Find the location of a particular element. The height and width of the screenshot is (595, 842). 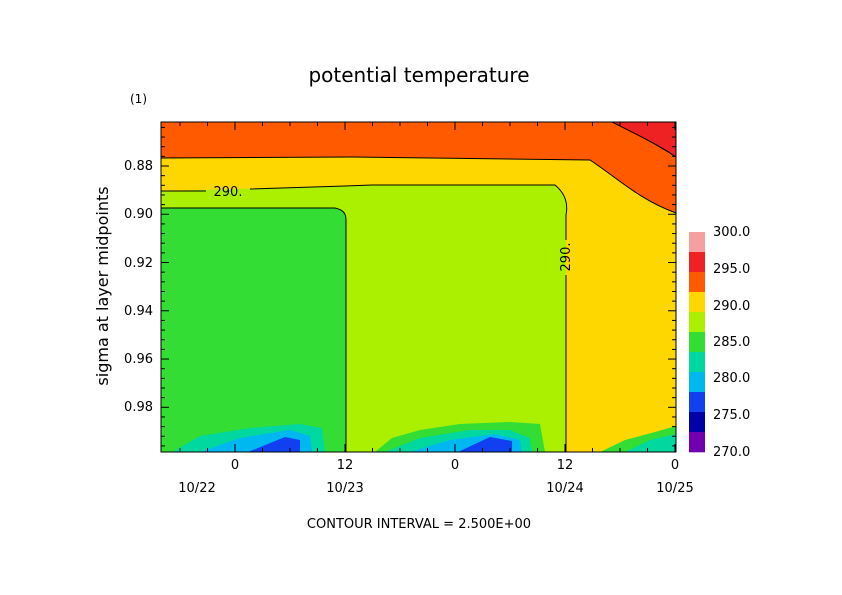

contour-interval-label: CONTOUR INTERVAL = 2.500E+00 is located at coordinates (419, 524).